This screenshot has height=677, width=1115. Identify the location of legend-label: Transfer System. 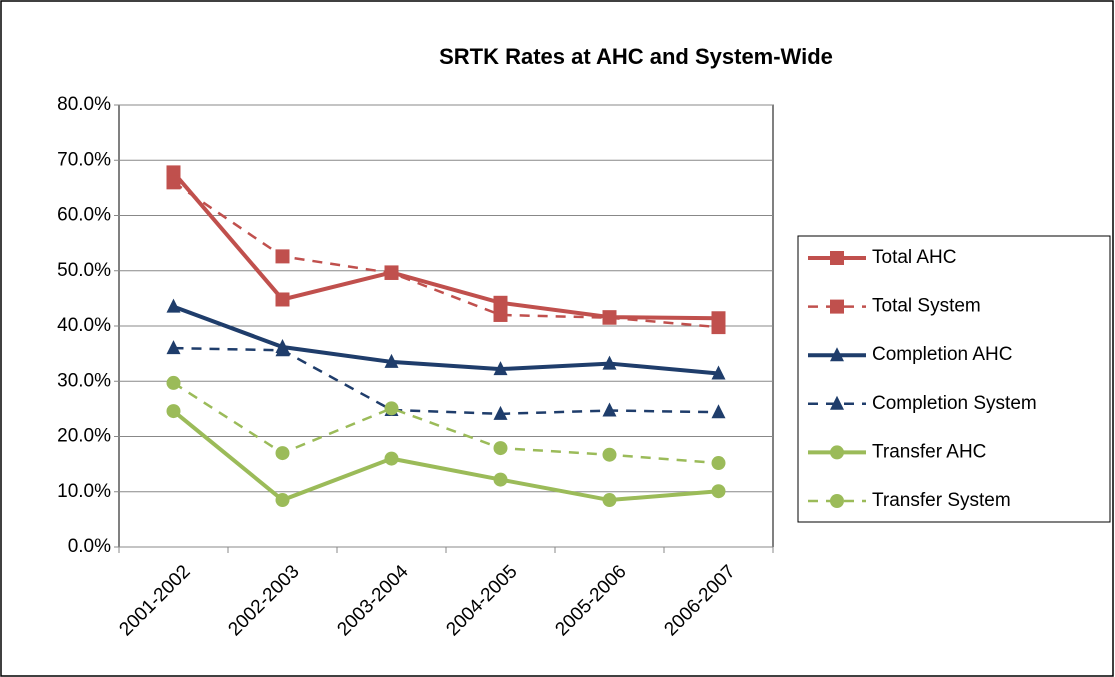
(941, 500).